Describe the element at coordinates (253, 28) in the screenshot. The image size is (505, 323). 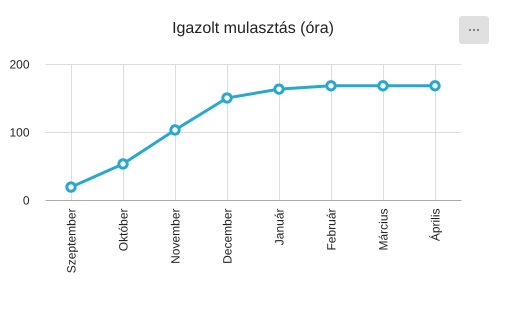
I see `chart-title: Igazolt mulasztás (óra)` at that location.